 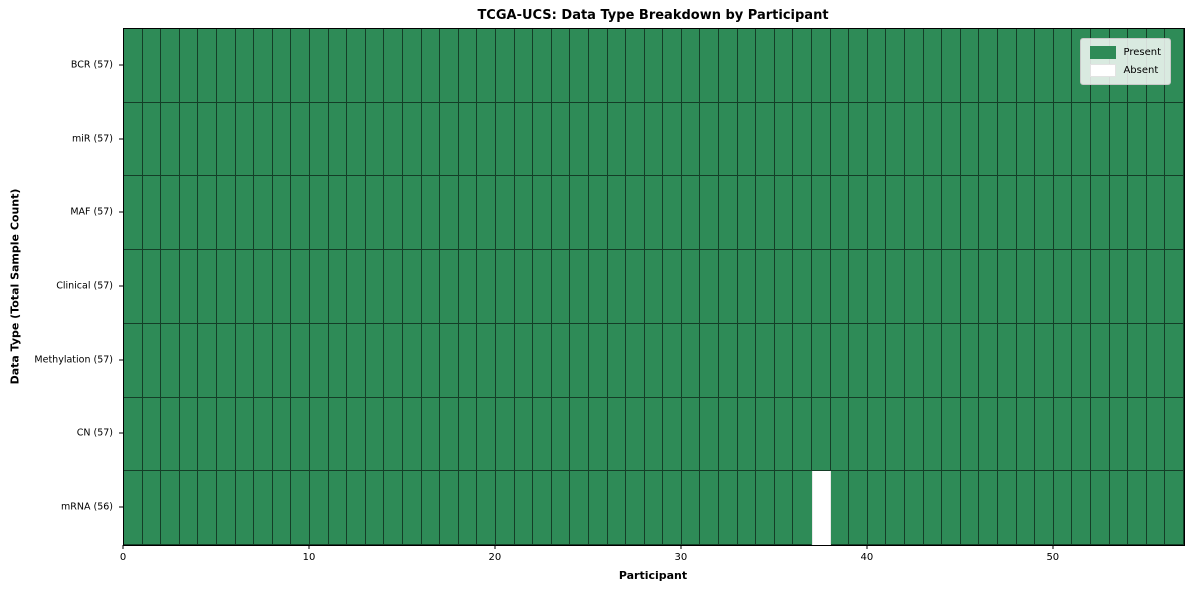 What do you see at coordinates (651, 560) in the screenshot?
I see `x-axis-tick-labels: 0 10 20 30 40 50` at bounding box center [651, 560].